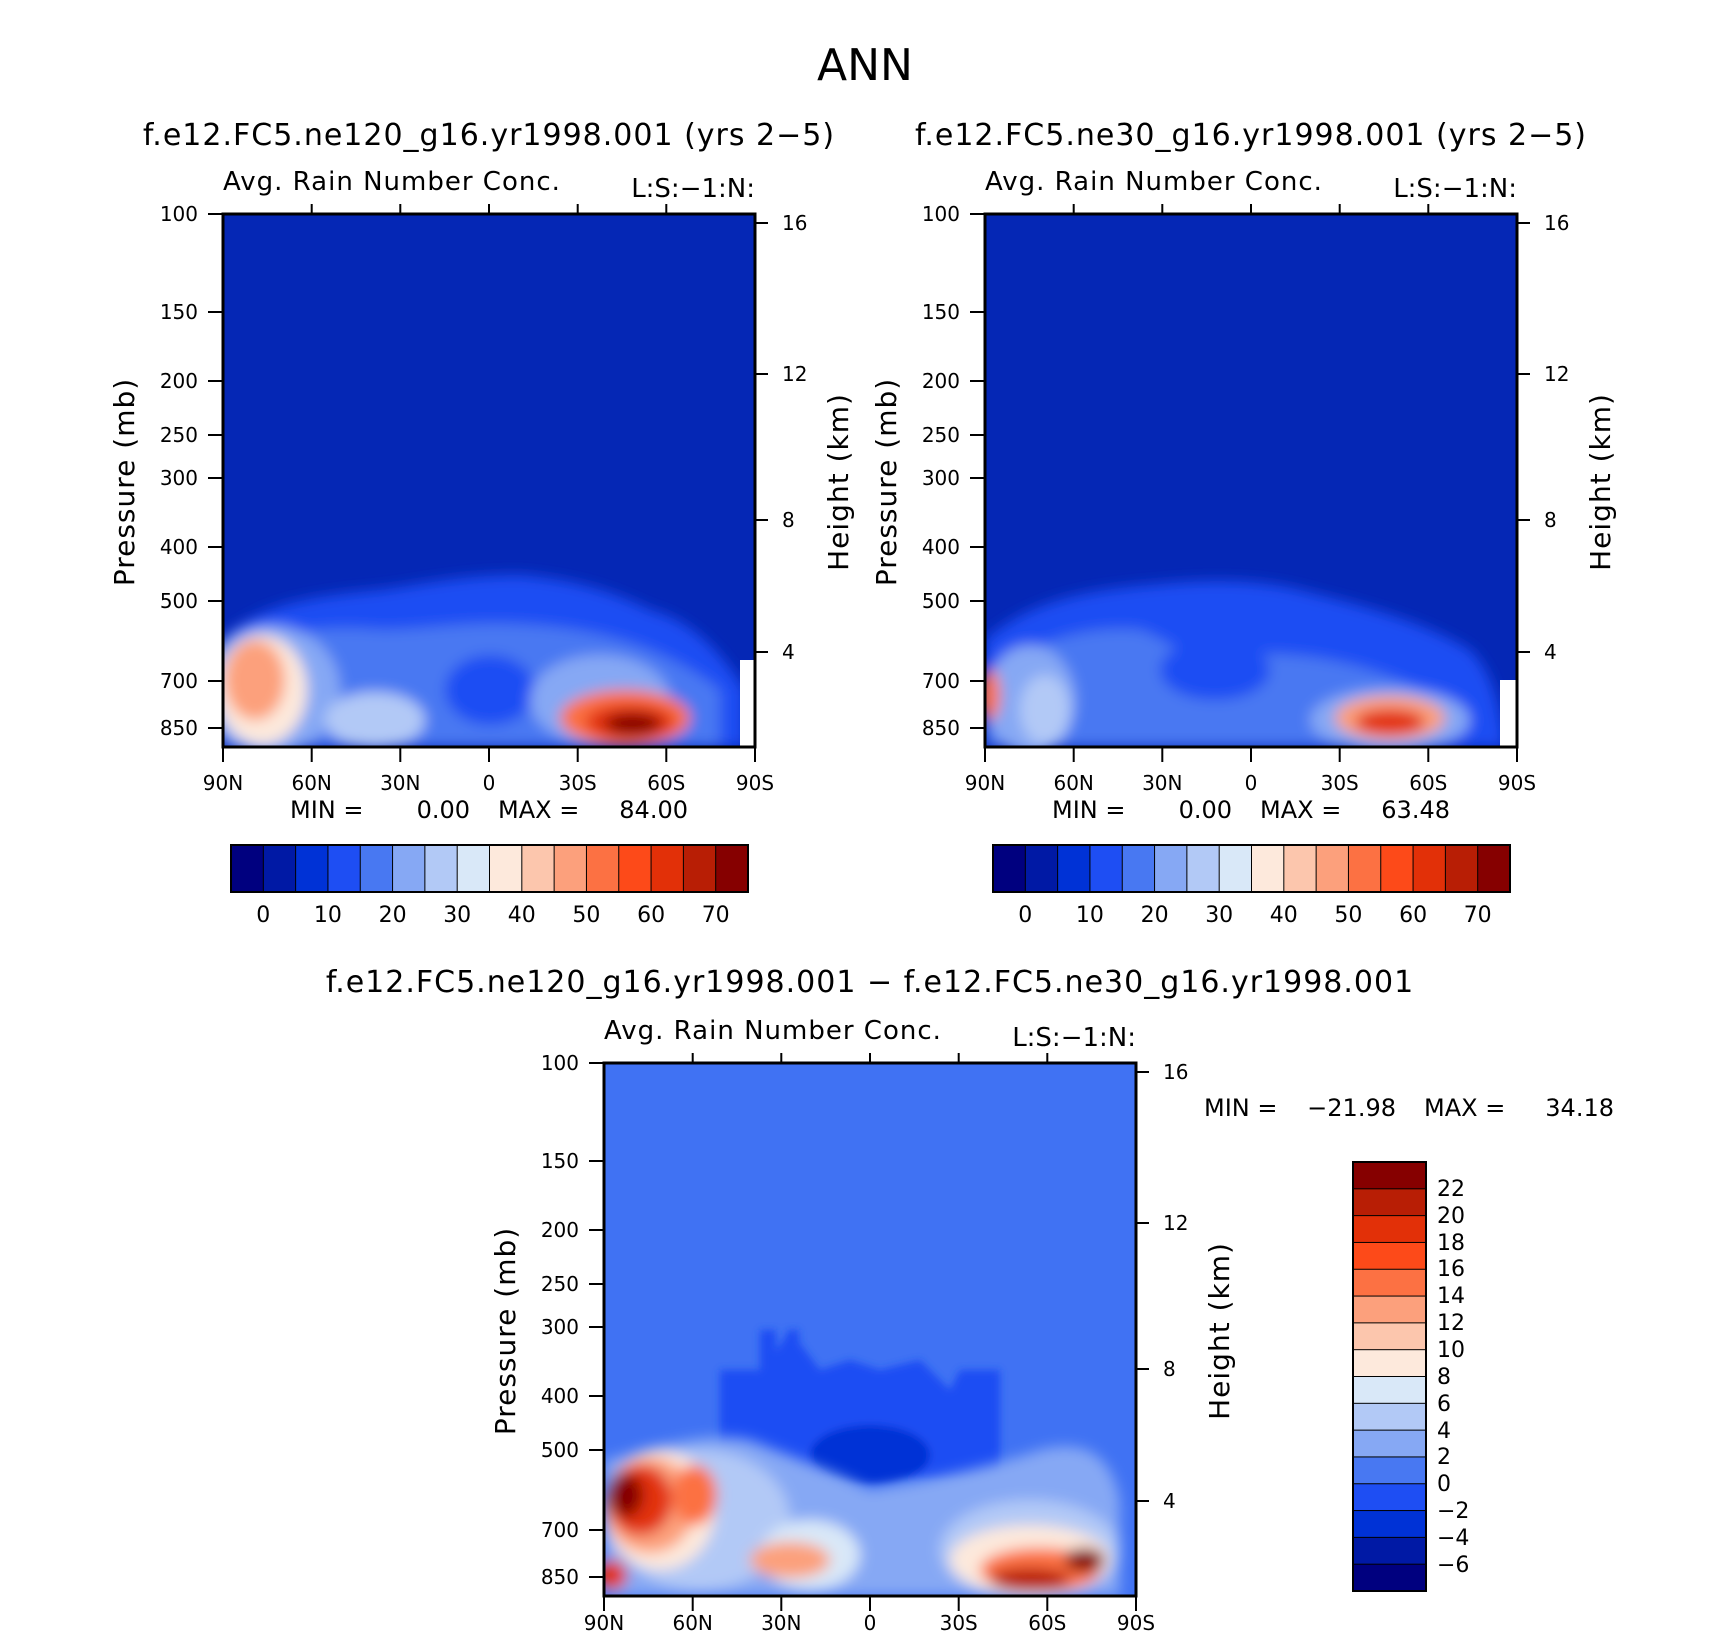  Describe the element at coordinates (560, 1327) in the screenshot. I see `y-tick-label: 300` at that location.